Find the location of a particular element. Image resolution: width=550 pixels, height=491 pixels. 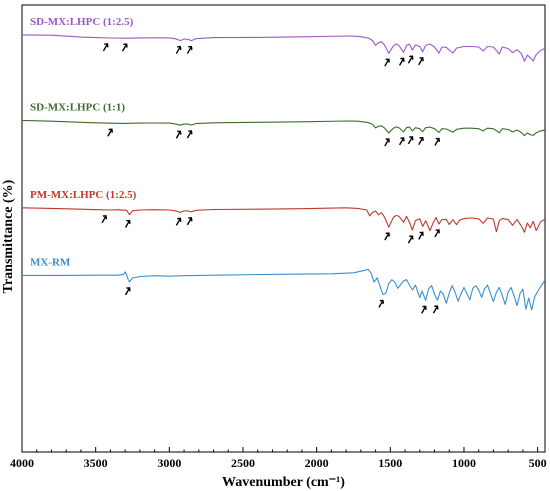

x-axis: 4000 3500 3000 2500 2000 1500 1000 500 is located at coordinates (278, 458).